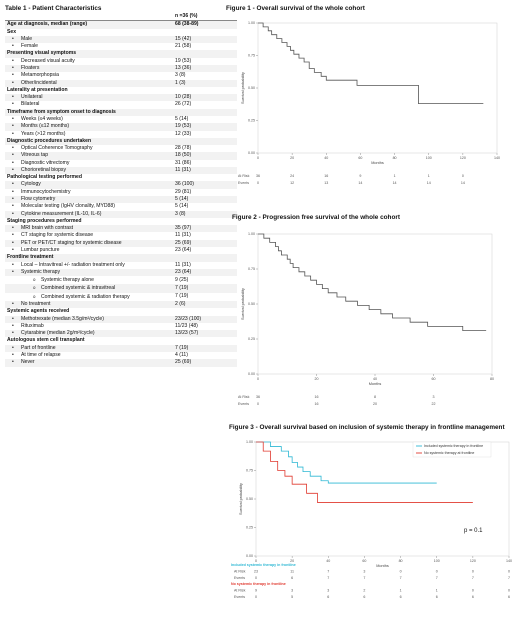 This screenshot has width=520, height=625. What do you see at coordinates (395, 176) in the screenshot?
I see `risk-value: 1` at bounding box center [395, 176].